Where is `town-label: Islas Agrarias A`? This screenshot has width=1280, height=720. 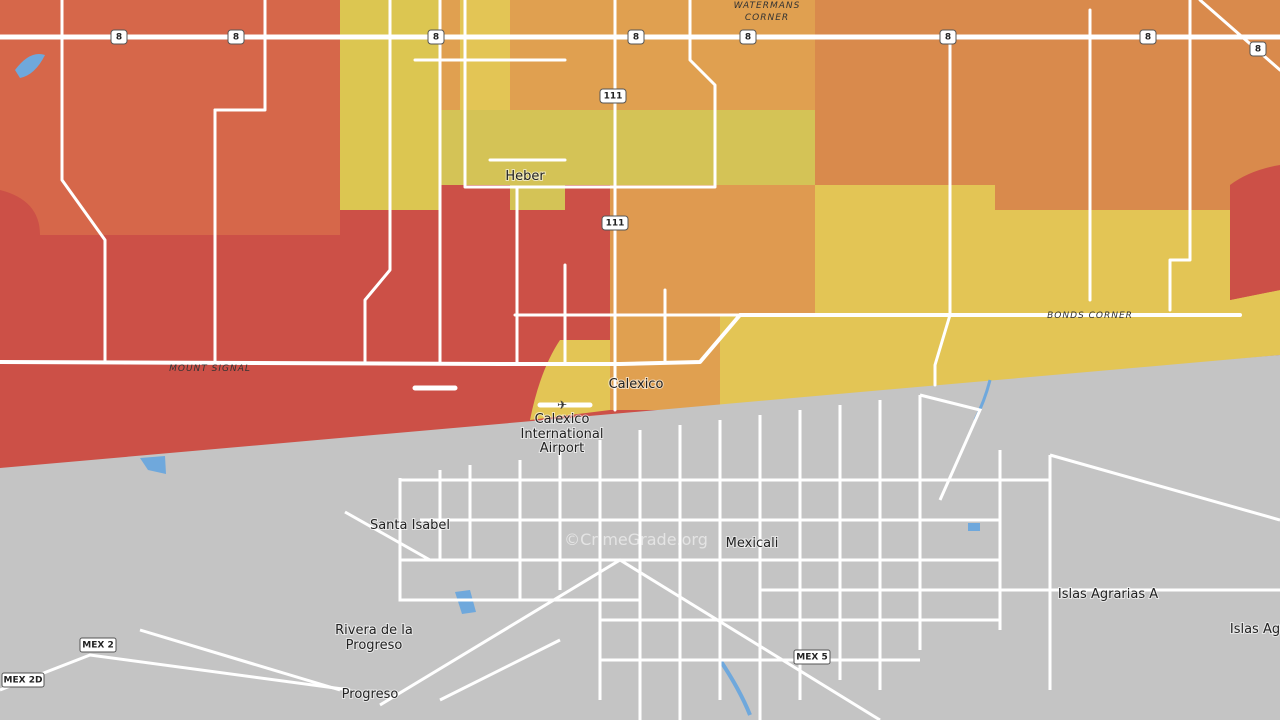 town-label: Islas Agrarias A is located at coordinates (1108, 594).